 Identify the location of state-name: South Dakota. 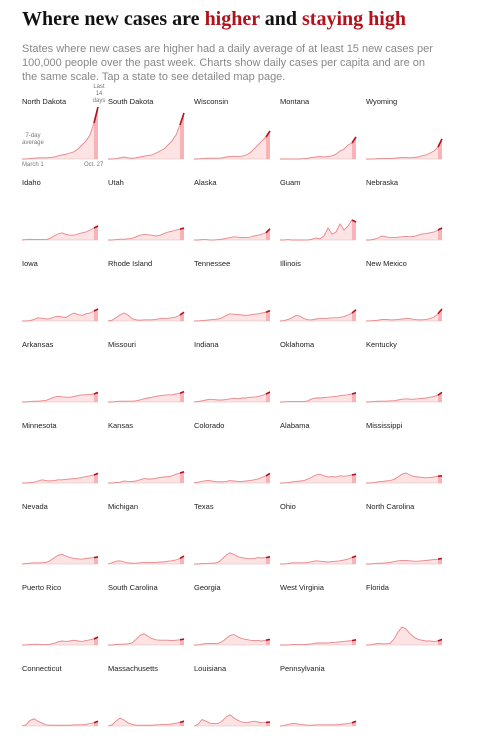
(131, 101).